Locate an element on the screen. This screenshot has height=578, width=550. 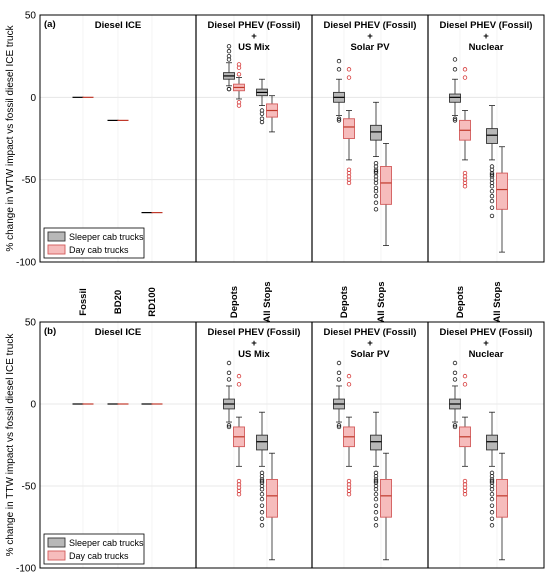
section-title: Nuclear is located at coordinates (486, 354).